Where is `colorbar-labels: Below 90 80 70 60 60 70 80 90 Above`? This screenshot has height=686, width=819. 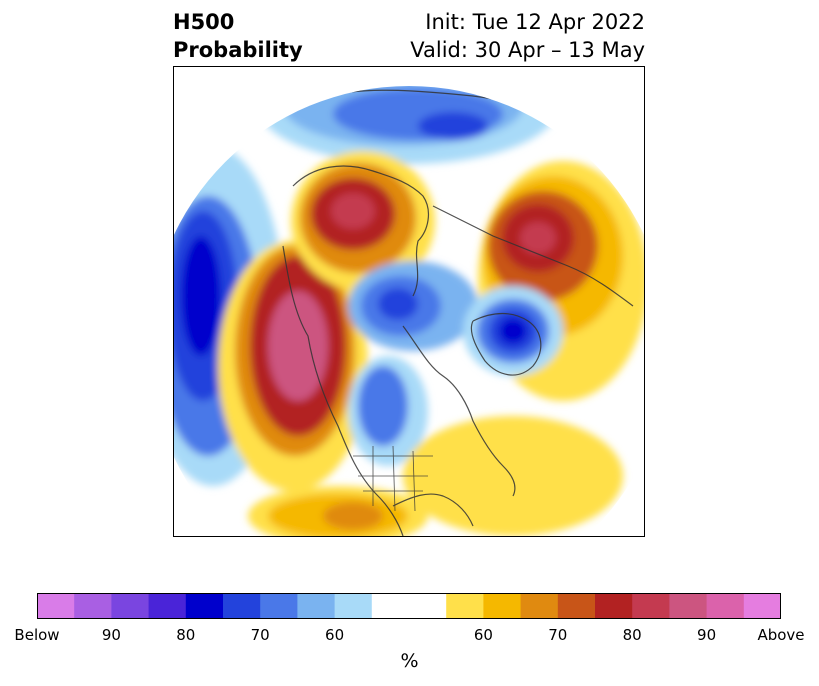
colorbar-labels: Below 90 80 70 60 60 70 80 90 Above is located at coordinates (409, 637).